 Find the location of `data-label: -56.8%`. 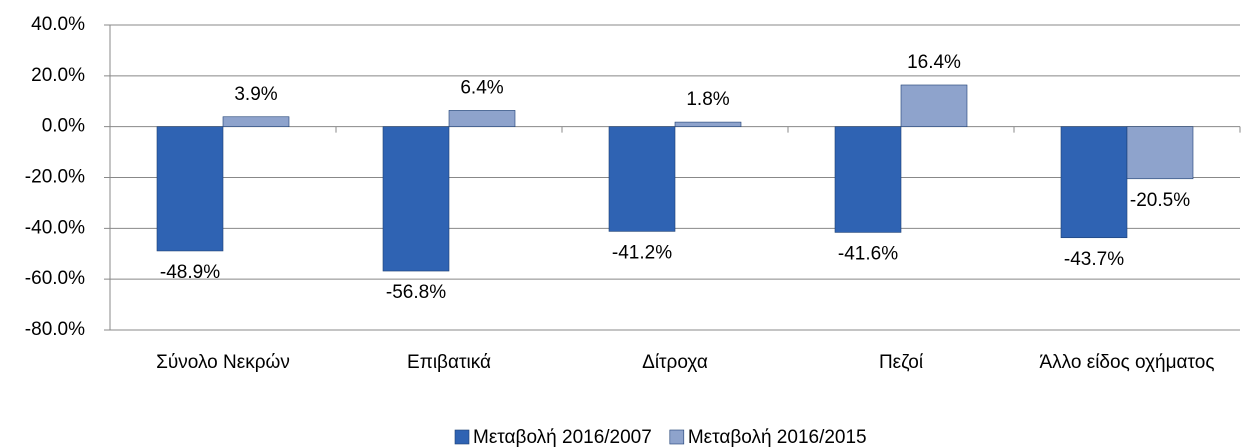

data-label: -56.8% is located at coordinates (416, 292).